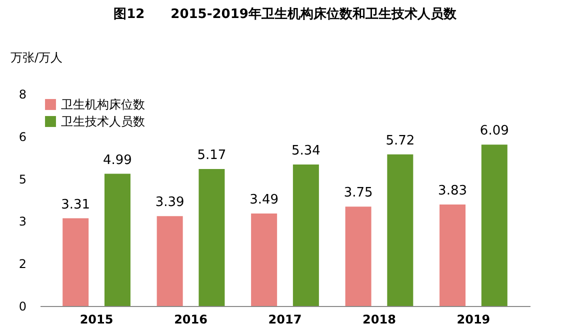 The height and width of the screenshot is (327, 572). Describe the element at coordinates (22, 95) in the screenshot. I see `y-tick-label: 8` at that location.